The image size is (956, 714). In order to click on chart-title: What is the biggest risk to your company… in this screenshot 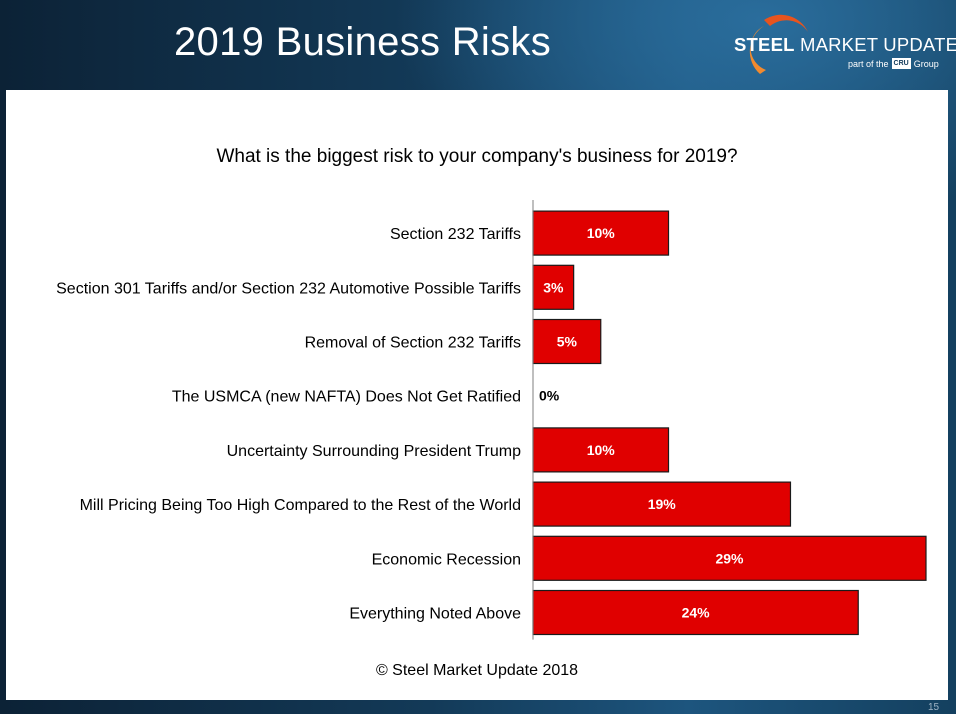, I will do `click(477, 156)`.